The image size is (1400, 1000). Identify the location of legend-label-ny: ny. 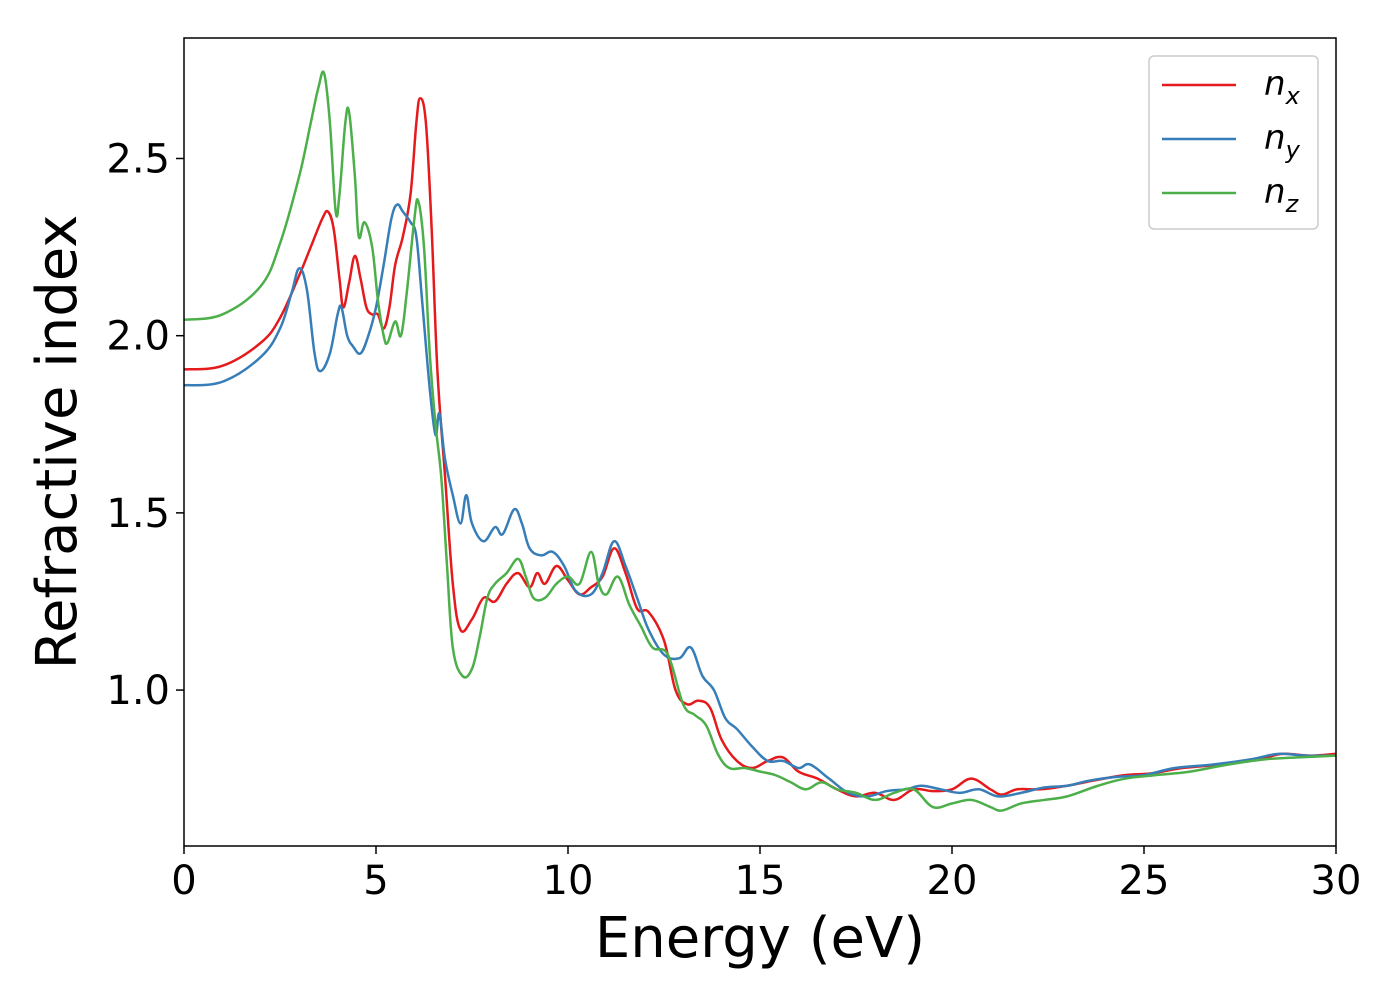
(1282, 141).